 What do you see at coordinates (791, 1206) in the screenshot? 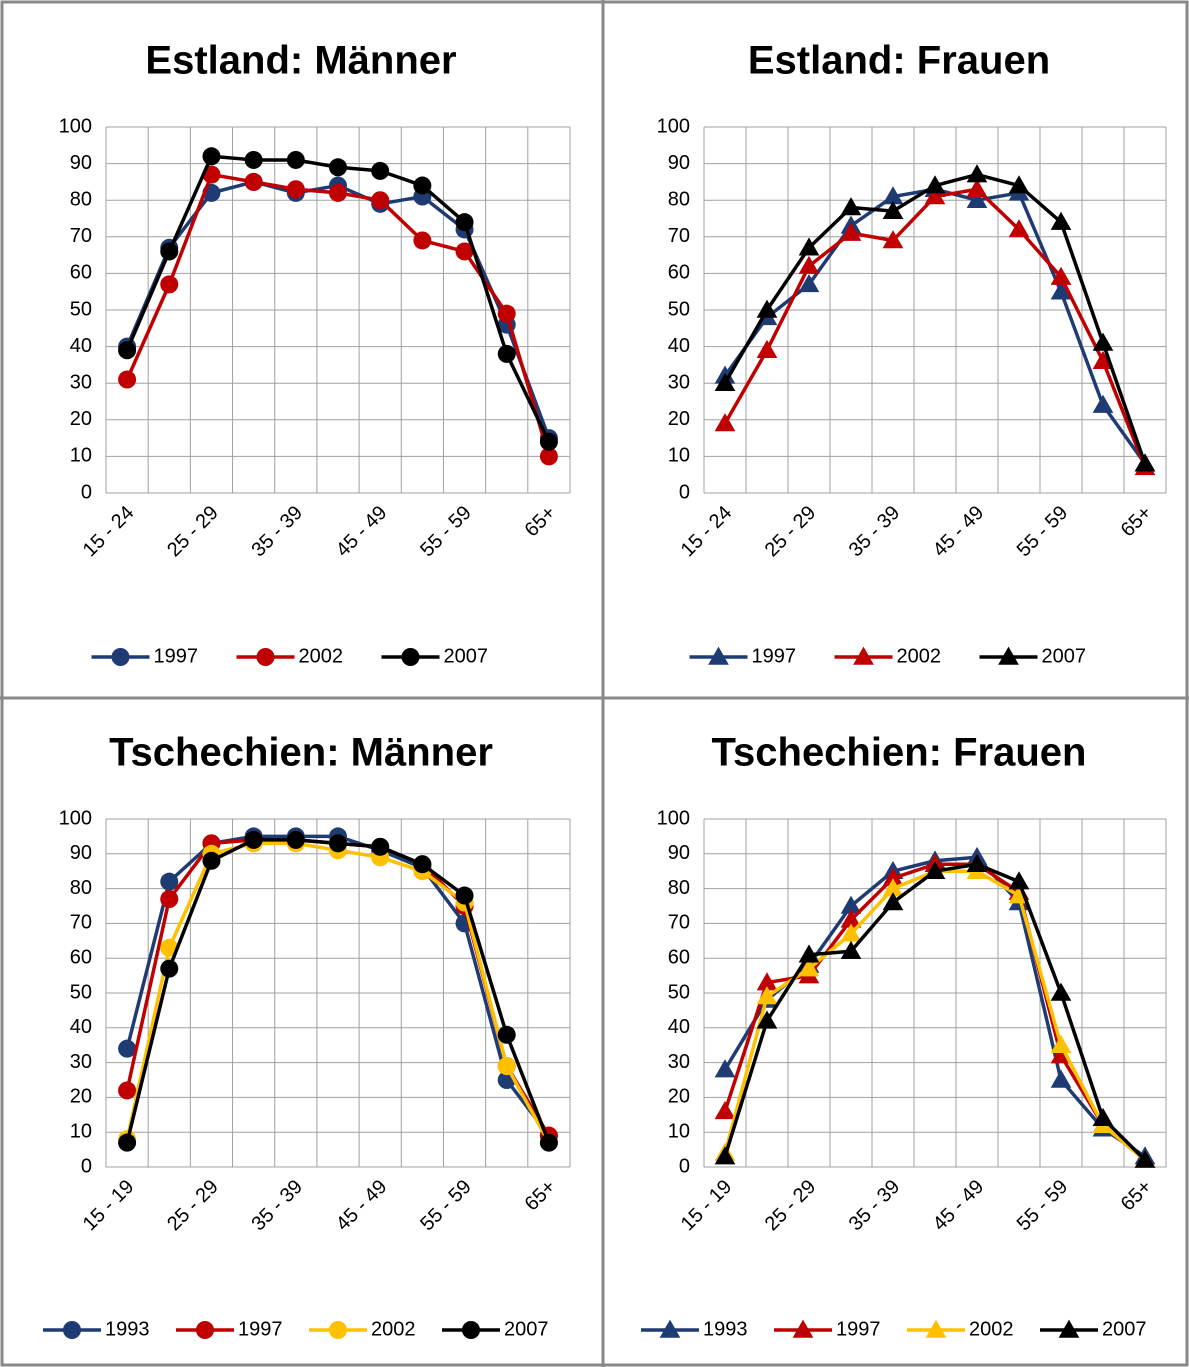
I see `x-tick-label: 25 - 29` at bounding box center [791, 1206].